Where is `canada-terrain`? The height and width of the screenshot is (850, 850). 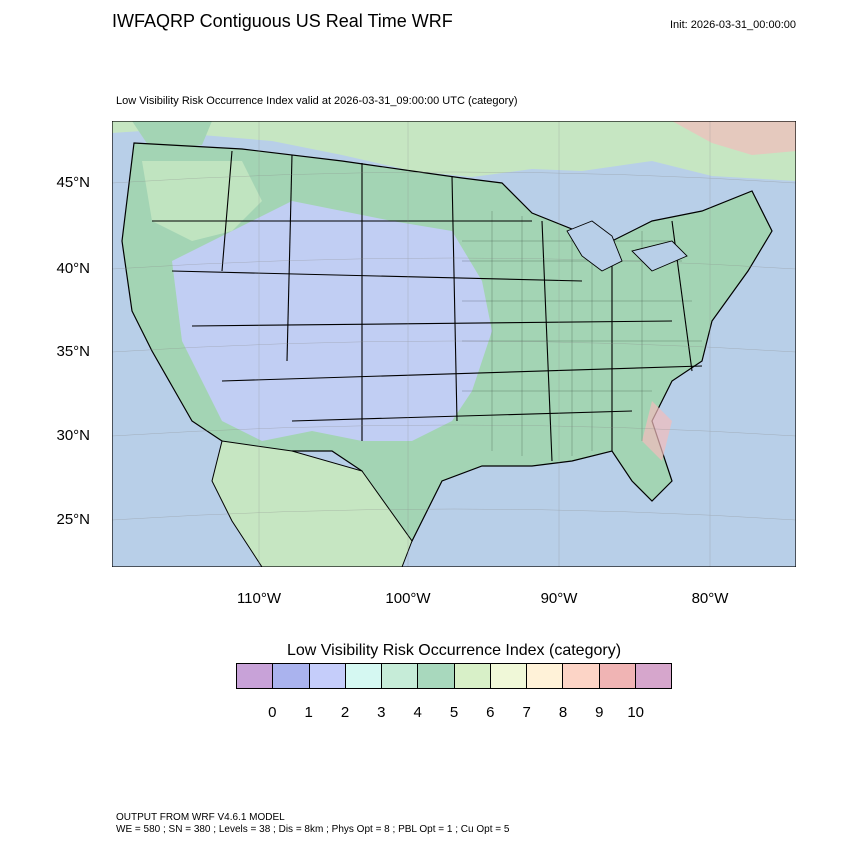
canada-terrain is located at coordinates (454, 151).